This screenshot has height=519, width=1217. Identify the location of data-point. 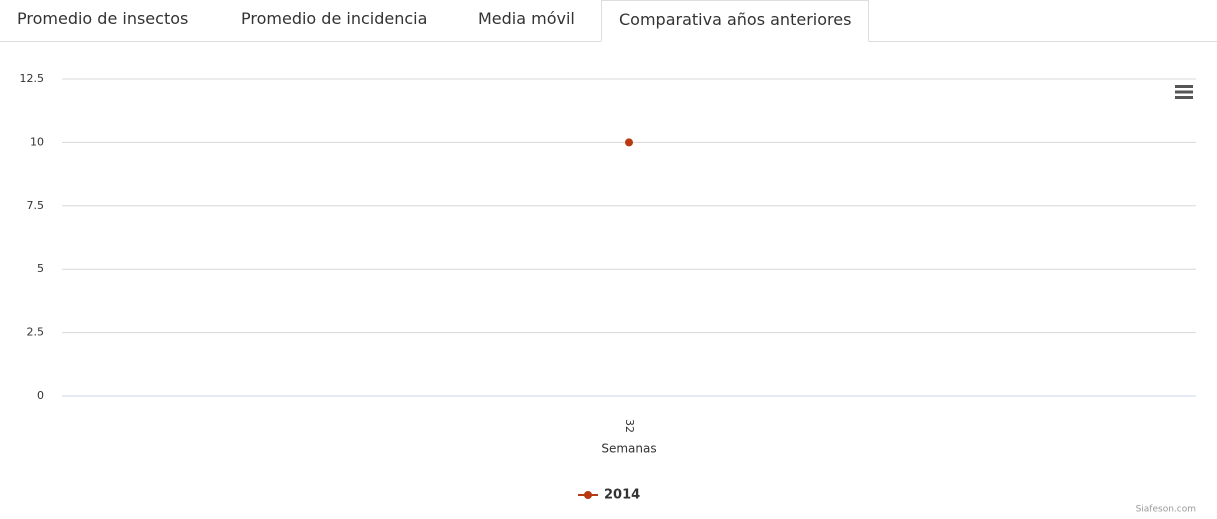
(629, 142).